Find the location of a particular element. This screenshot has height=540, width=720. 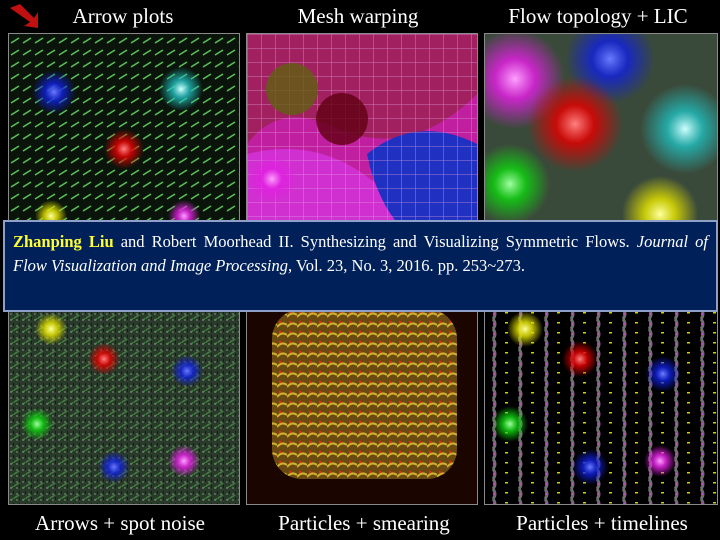

mesh-warping-image is located at coordinates (362, 134).